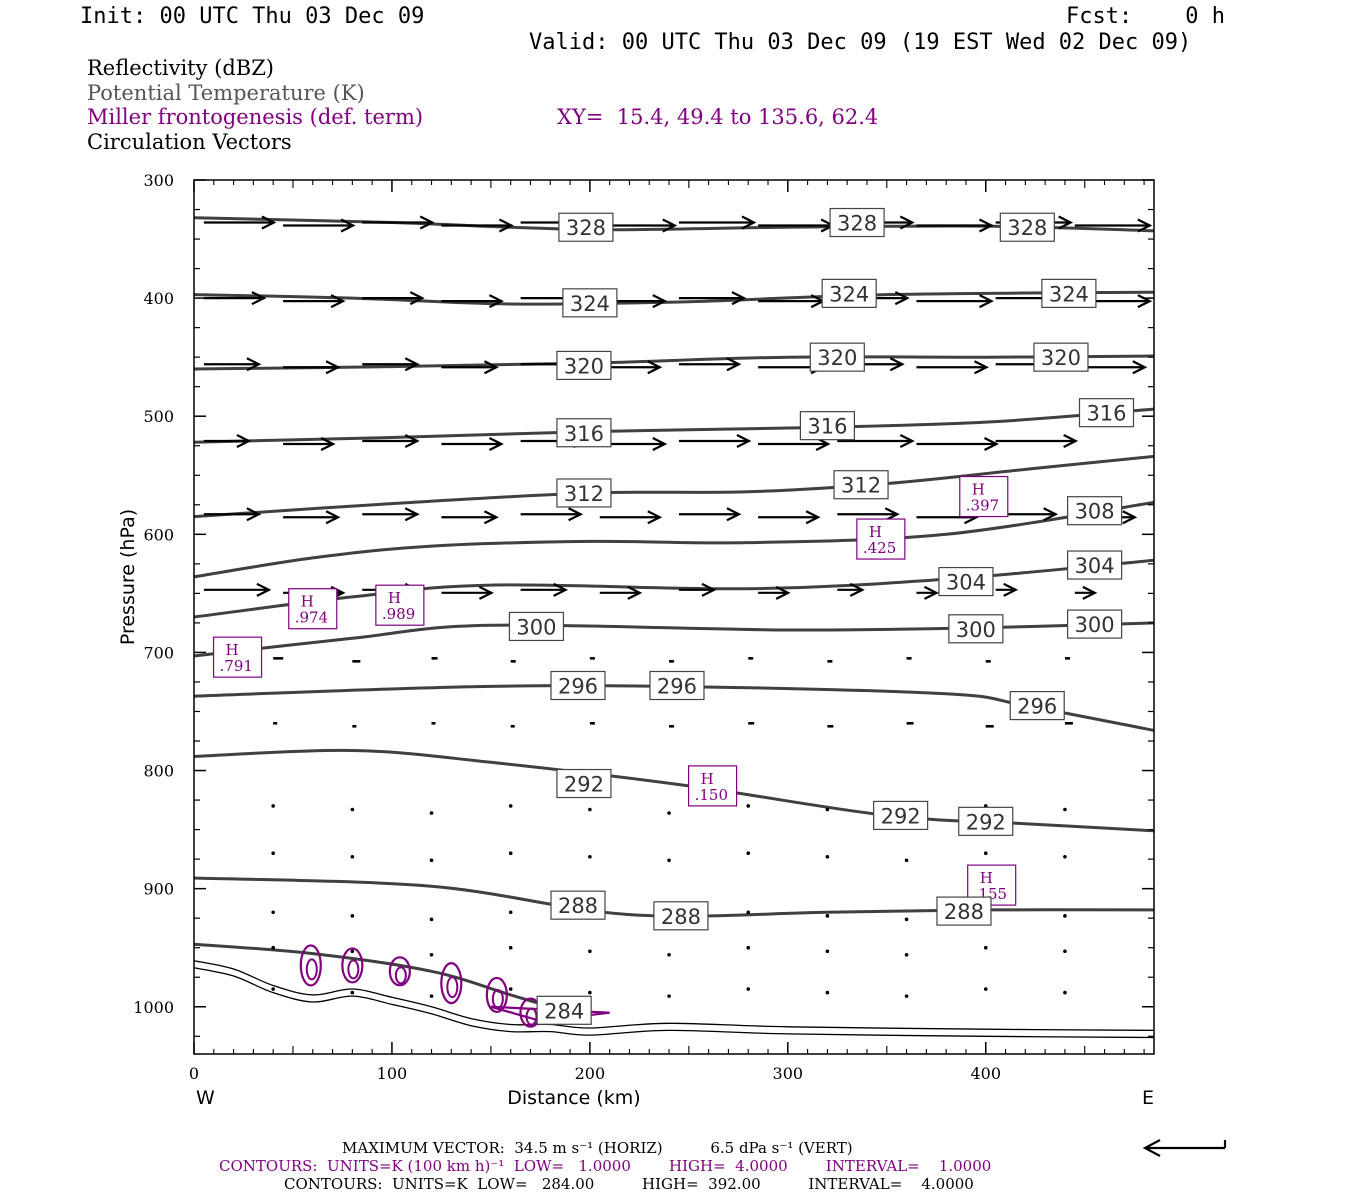 The height and width of the screenshot is (1200, 1350). I want to click on theta-label: 296, so click(677, 687).